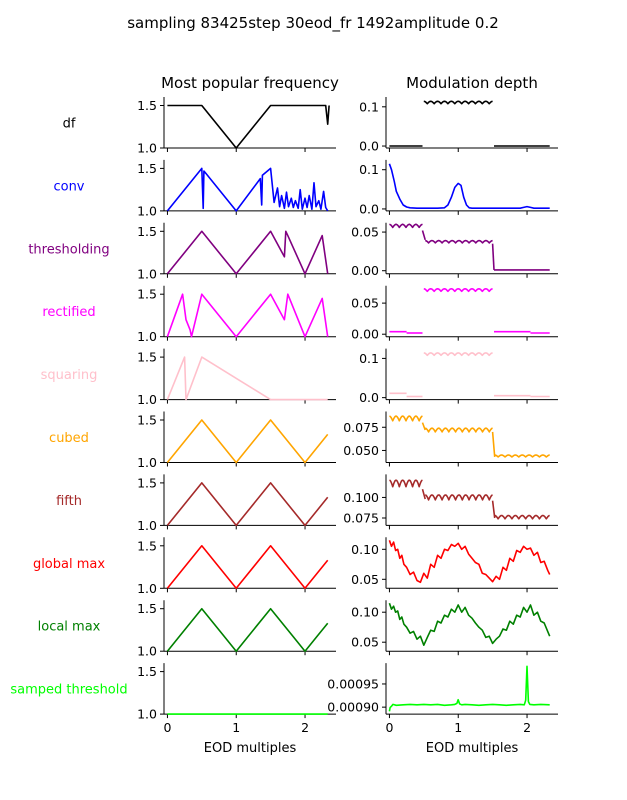 This screenshot has height=800, width=627. What do you see at coordinates (361, 450) in the screenshot?
I see `y-tick-label: 0.050` at bounding box center [361, 450].